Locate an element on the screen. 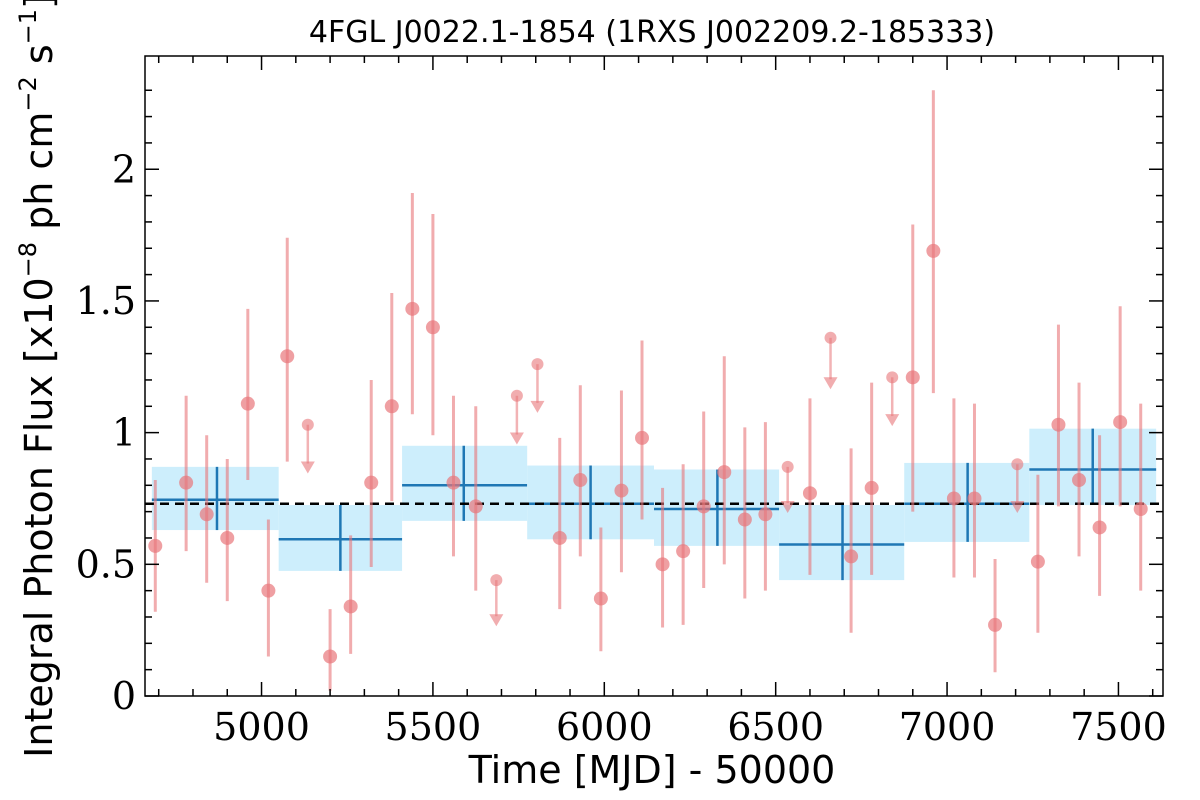 The height and width of the screenshot is (800, 1200). y-tick-label-2: 1 is located at coordinates (124, 433).